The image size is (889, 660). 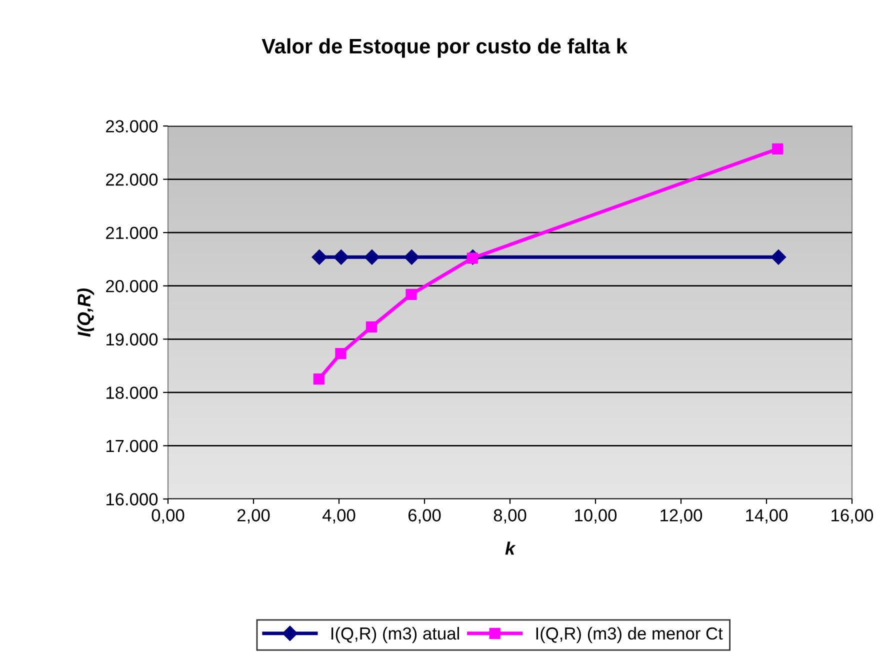 What do you see at coordinates (132, 286) in the screenshot?
I see `y-tick-label: 20.000` at bounding box center [132, 286].